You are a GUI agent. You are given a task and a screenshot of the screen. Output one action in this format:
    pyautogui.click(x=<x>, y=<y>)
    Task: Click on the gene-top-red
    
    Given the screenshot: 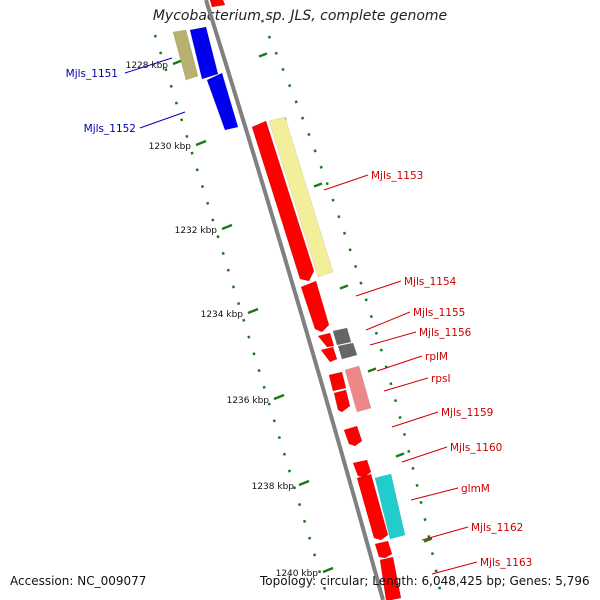 What is the action you would take?
    pyautogui.click(x=217, y=4)
    